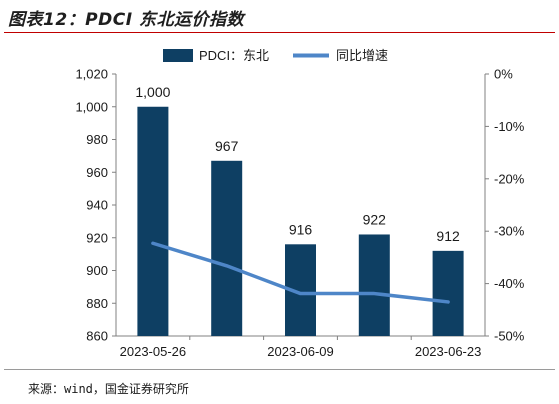  I want to click on right-axis-tick-label: -20%, so click(509, 178).